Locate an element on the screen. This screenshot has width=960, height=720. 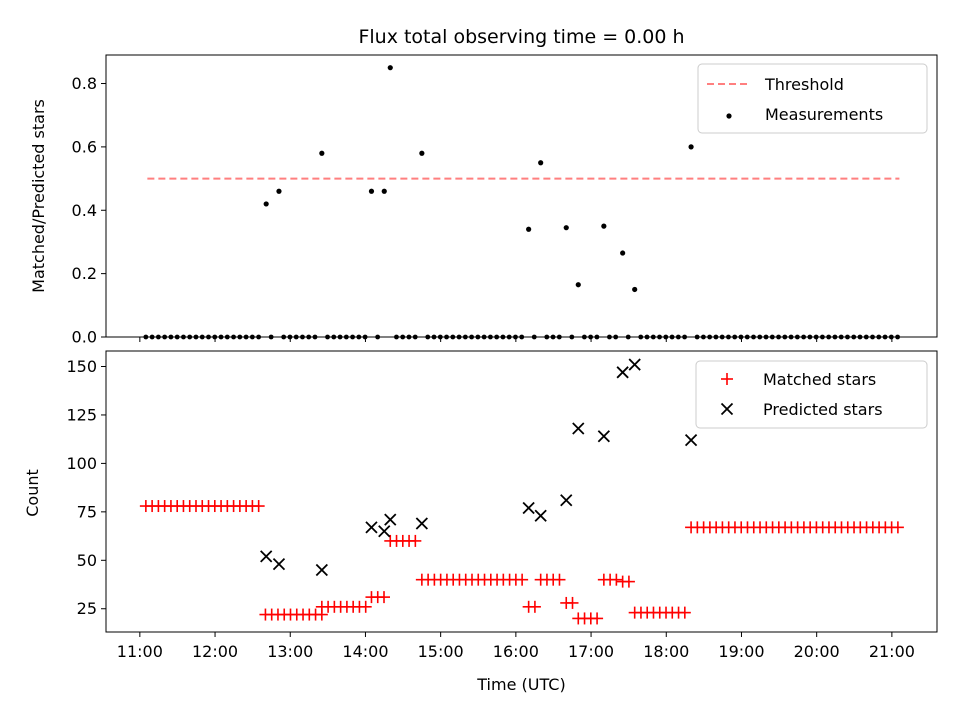
legend-plus-glyph is located at coordinates (727, 379).